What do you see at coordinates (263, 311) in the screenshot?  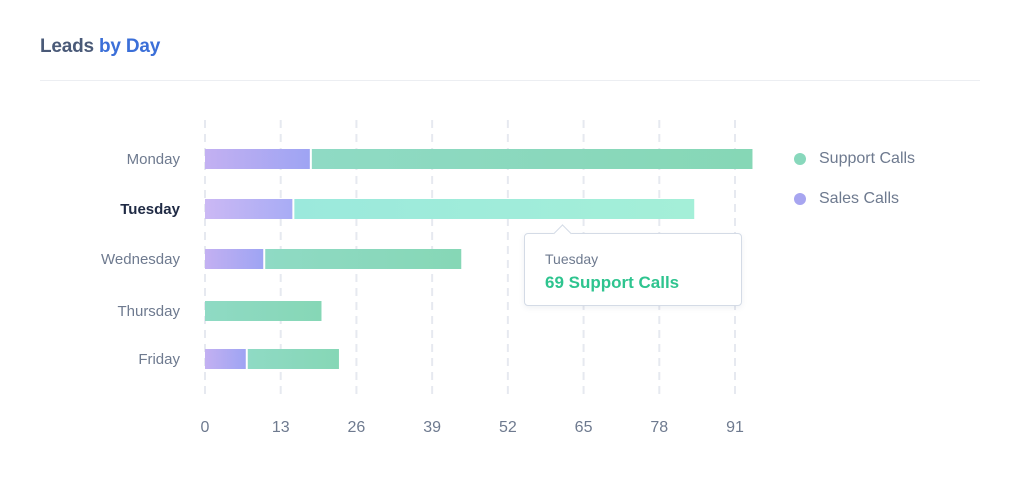 I see `bar-support-calls-thursday` at bounding box center [263, 311].